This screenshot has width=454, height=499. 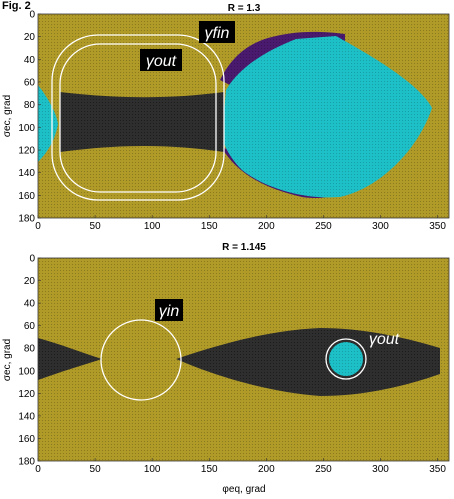 I want to click on panel-top-ylabel: σec, grad, so click(x=7, y=116).